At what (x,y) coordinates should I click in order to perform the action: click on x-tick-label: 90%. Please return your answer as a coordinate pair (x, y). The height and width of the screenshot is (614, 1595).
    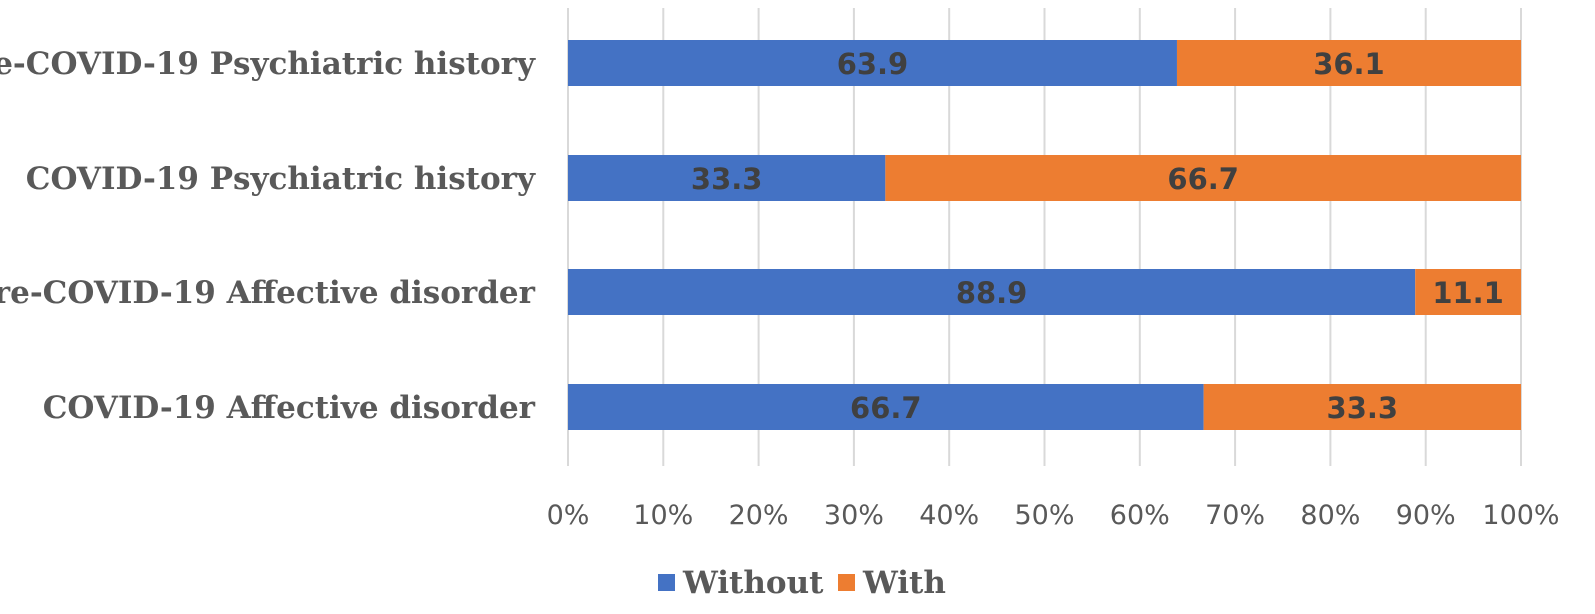
    Looking at the image, I should click on (1426, 515).